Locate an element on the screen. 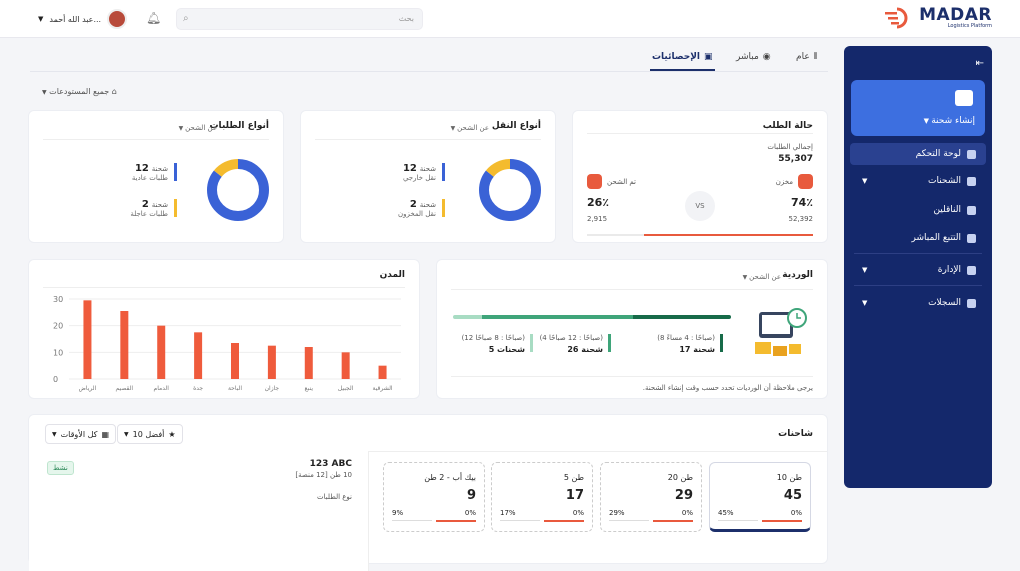 The width and height of the screenshot is (1020, 571). card-title: أنواع الطلبات is located at coordinates (239, 126).